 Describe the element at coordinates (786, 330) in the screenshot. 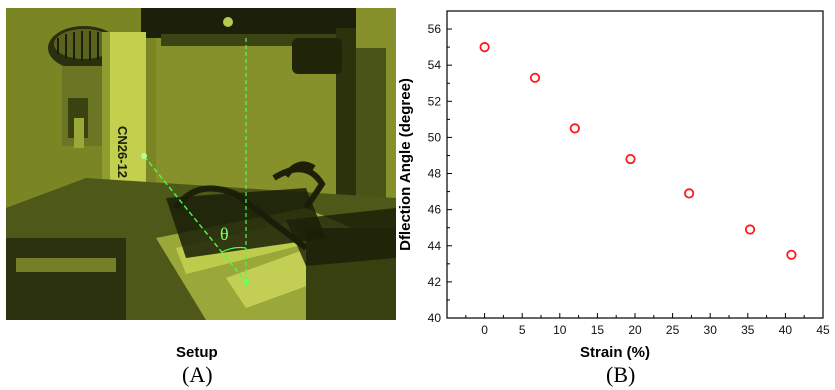

I see `x-tick-label: 40` at that location.